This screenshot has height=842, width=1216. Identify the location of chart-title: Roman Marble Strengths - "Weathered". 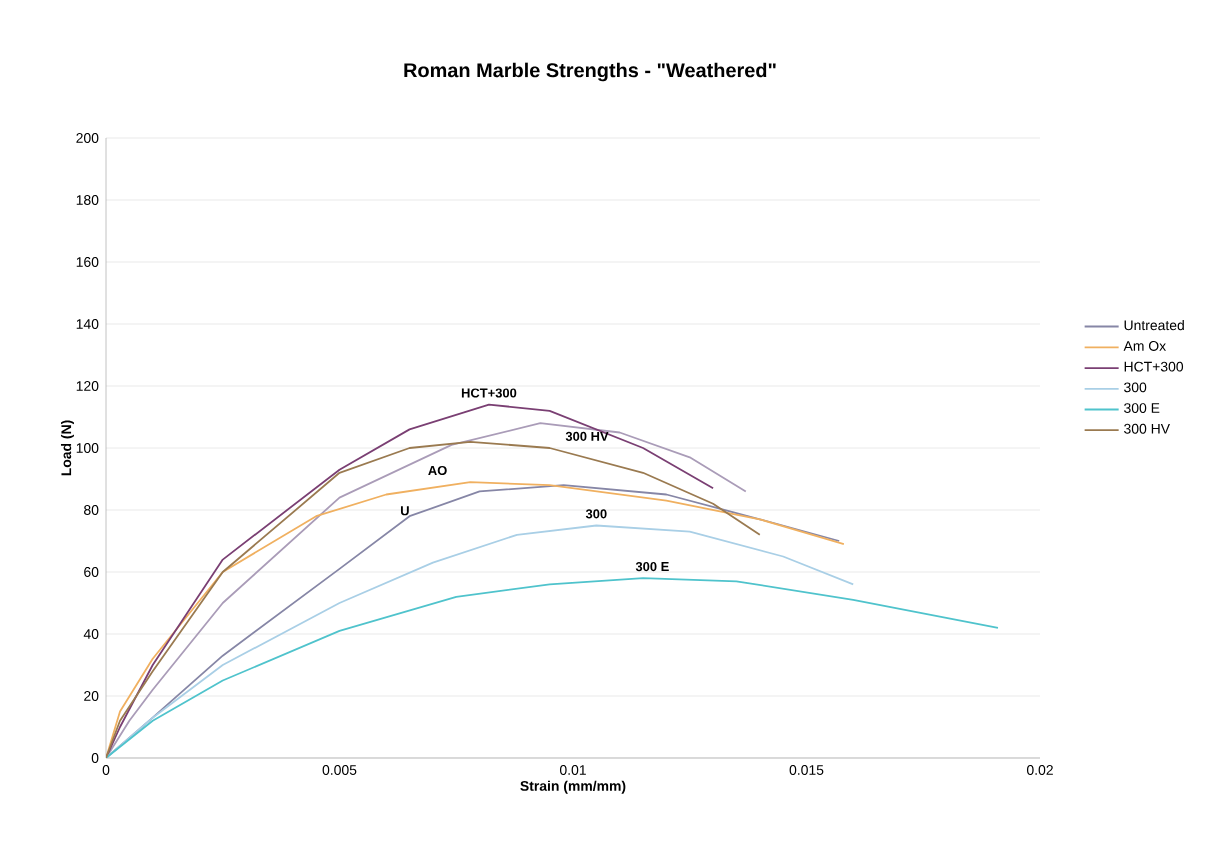
(590, 72).